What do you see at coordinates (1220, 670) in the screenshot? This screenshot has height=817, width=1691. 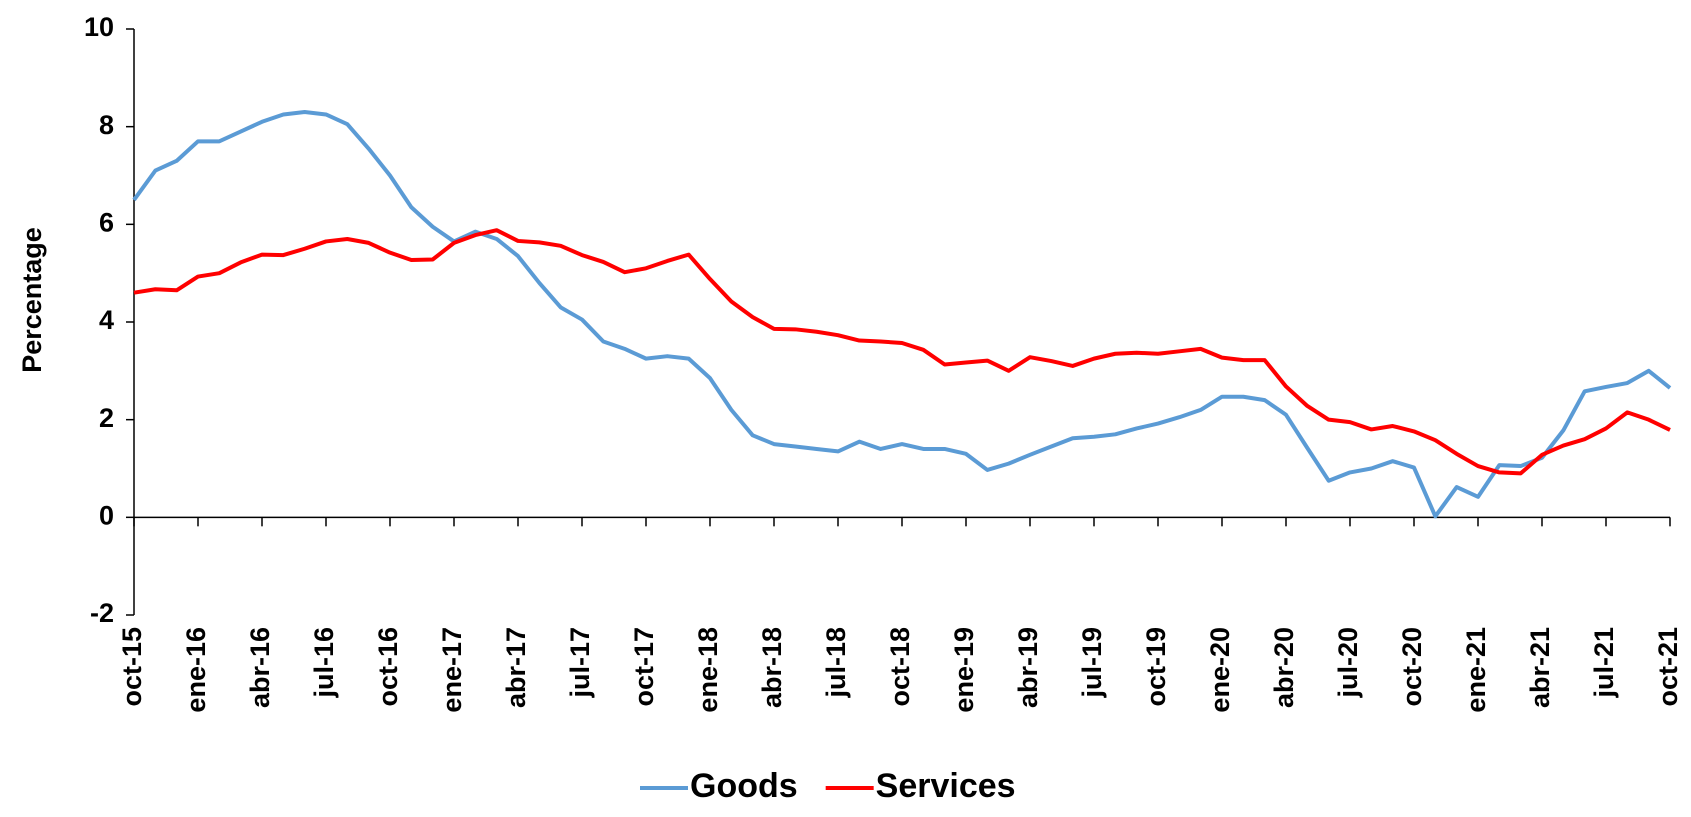 I see `x-tick-label: ene-20` at bounding box center [1220, 670].